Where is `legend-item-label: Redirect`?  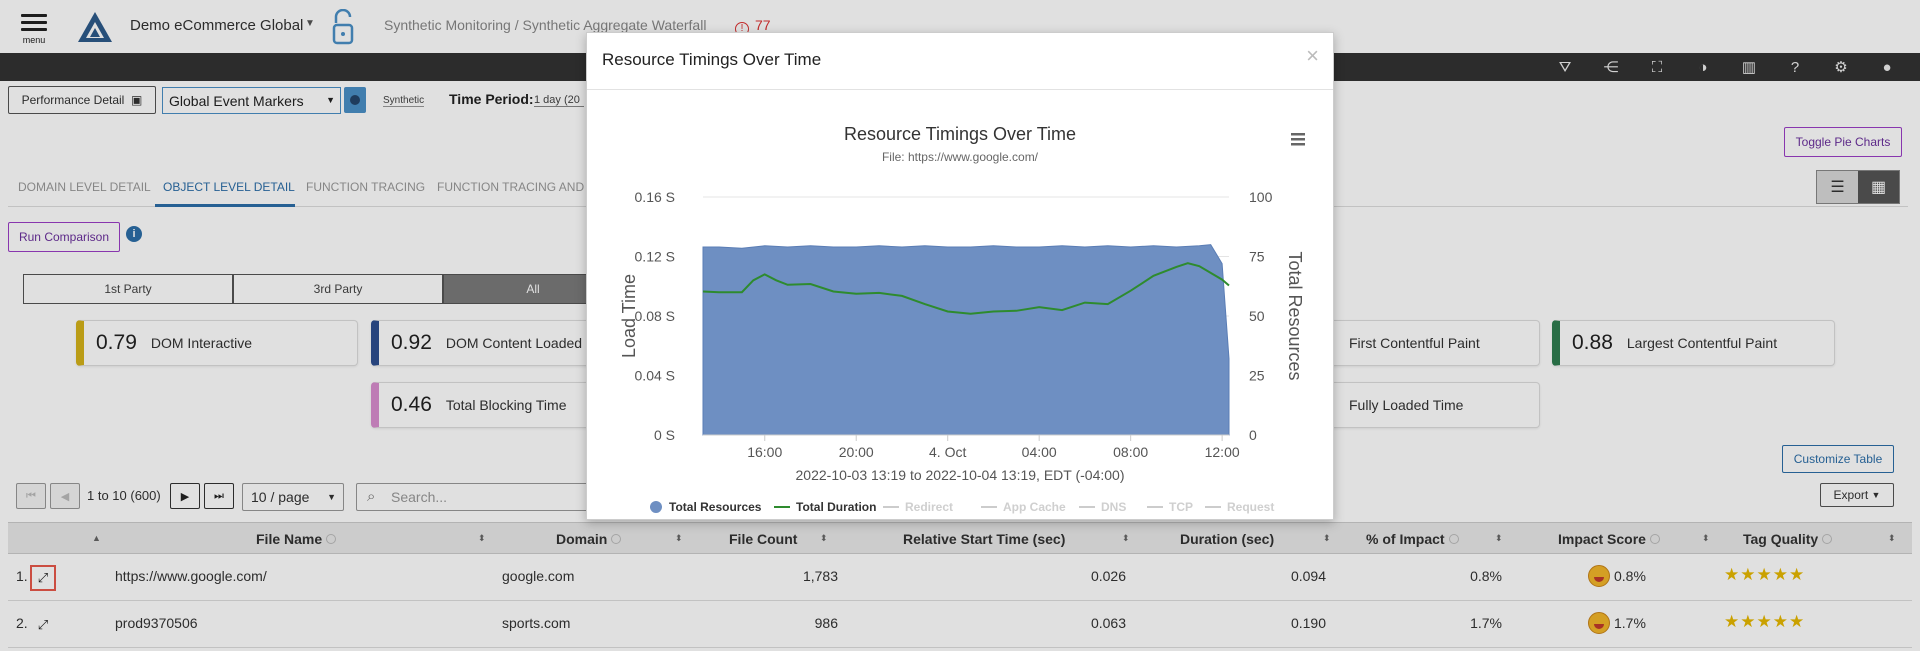 legend-item-label: Redirect is located at coordinates (929, 507).